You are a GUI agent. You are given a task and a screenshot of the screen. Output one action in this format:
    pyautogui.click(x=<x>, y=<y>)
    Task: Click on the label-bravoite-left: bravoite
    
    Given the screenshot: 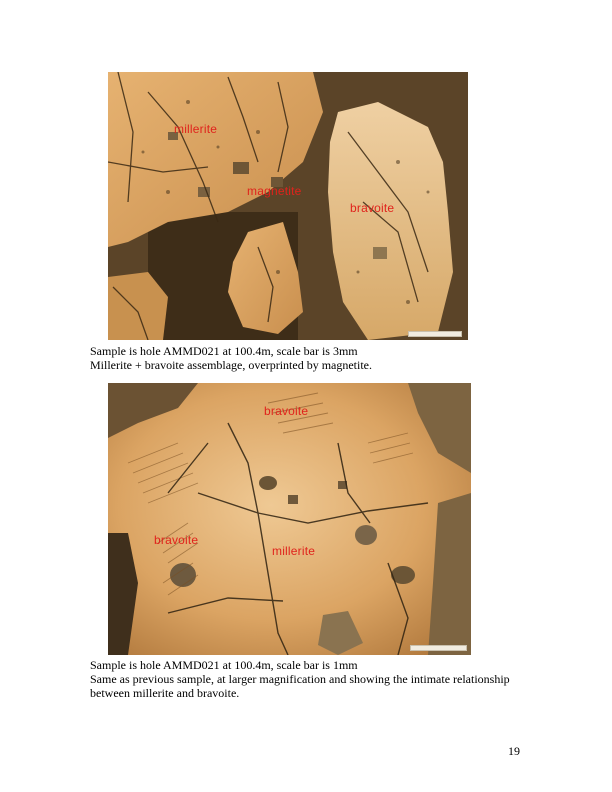 What is the action you would take?
    pyautogui.click(x=176, y=540)
    